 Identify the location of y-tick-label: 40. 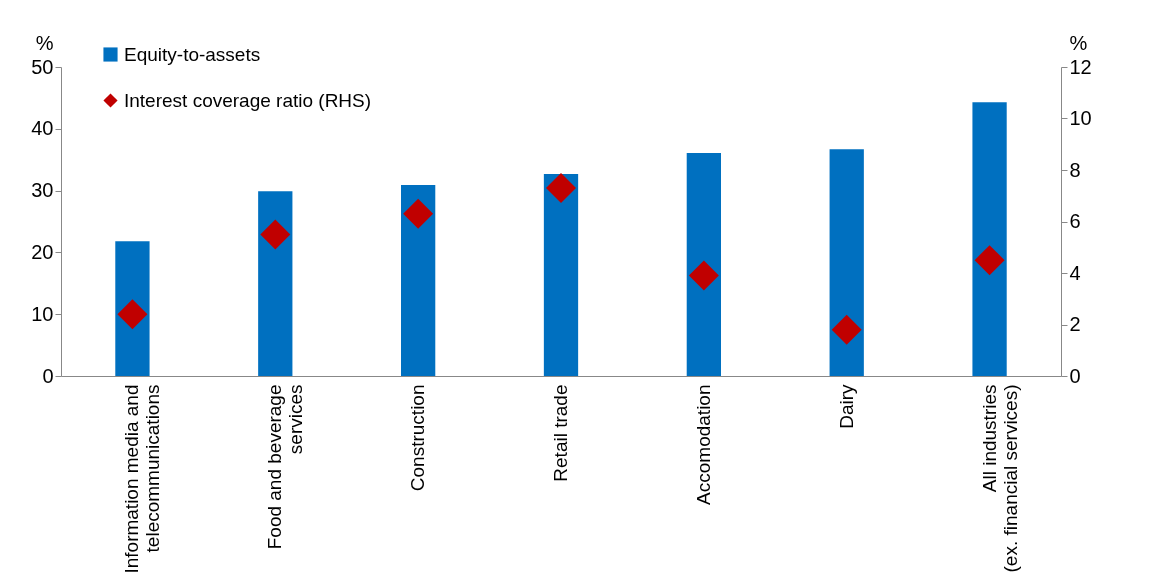
(42, 128).